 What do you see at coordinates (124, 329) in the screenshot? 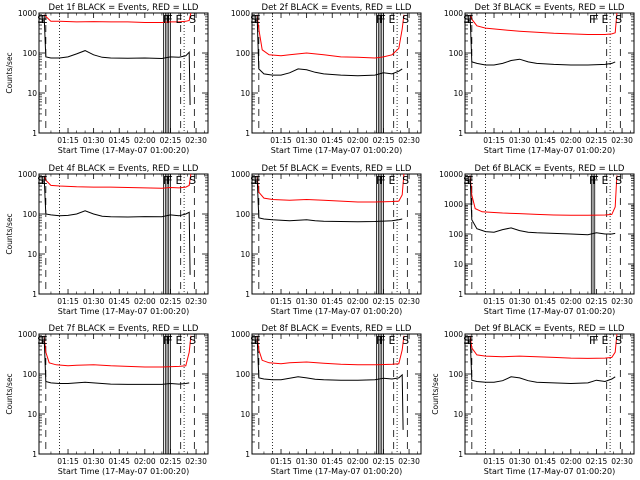
I see `panel-title: Det 7f BLACK = Events, RED = LLD` at bounding box center [124, 329].